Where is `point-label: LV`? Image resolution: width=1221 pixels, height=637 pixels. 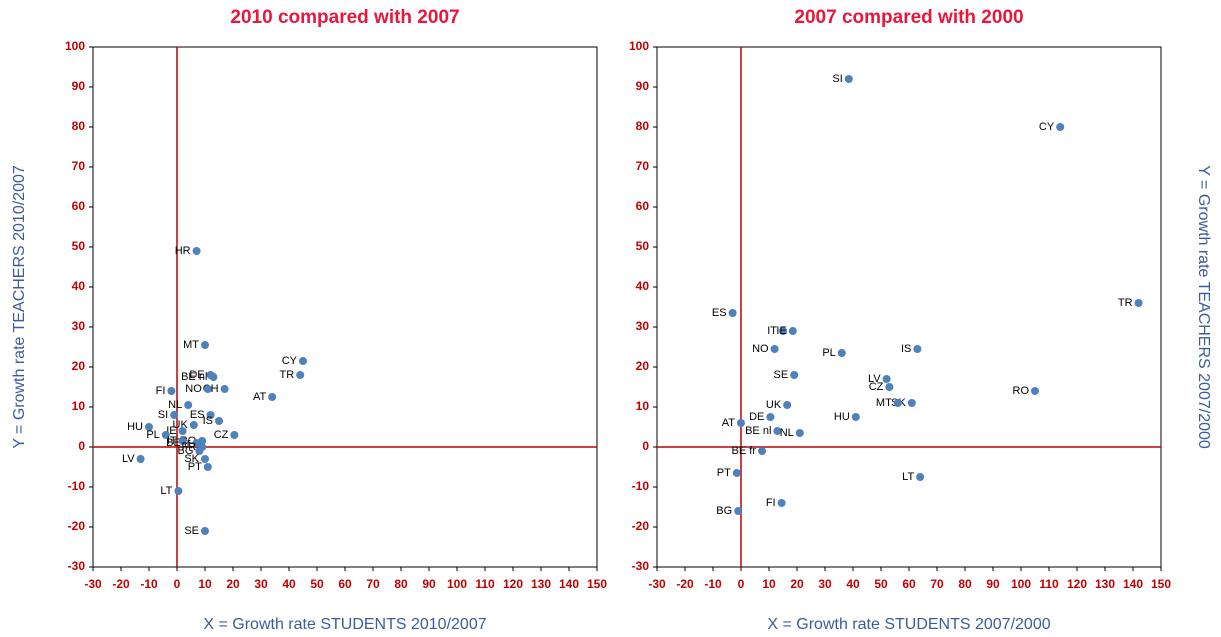
point-label: LV is located at coordinates (128, 459).